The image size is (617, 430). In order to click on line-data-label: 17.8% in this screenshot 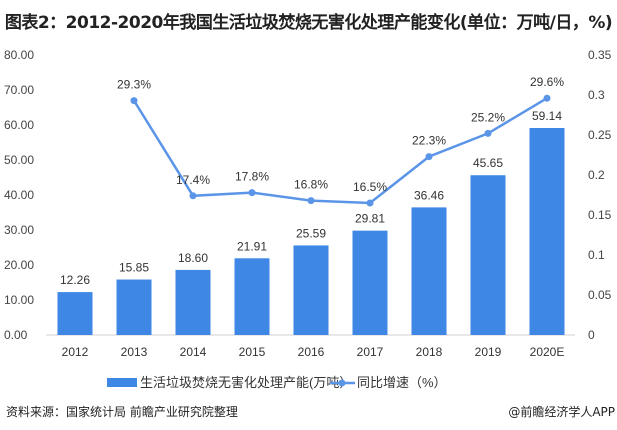, I will do `click(252, 177)`.